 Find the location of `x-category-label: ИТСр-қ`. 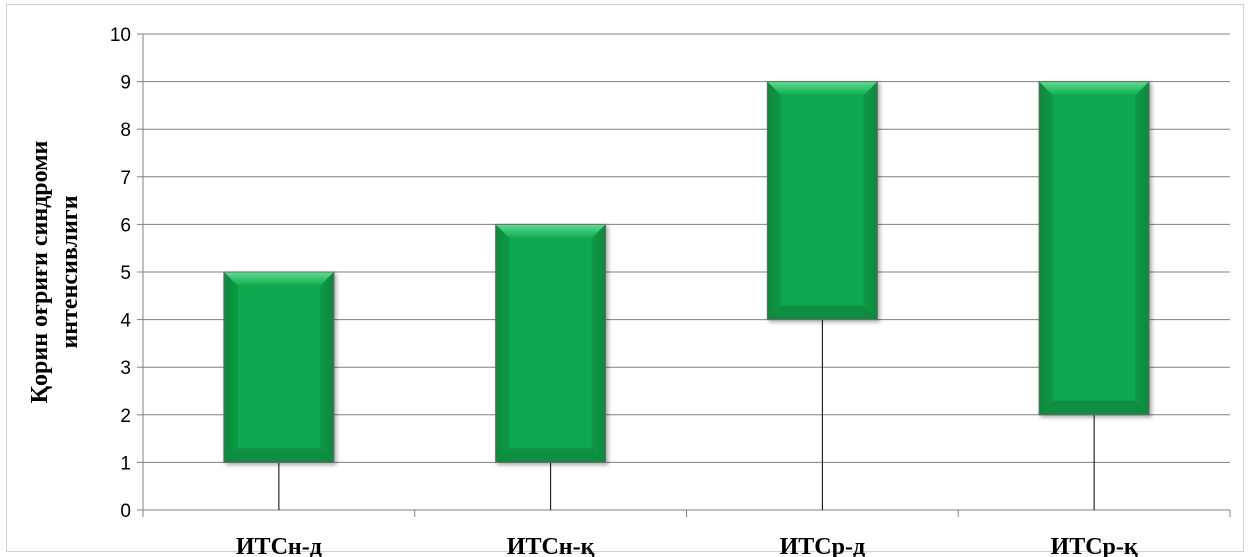

x-category-label: ИТСр-қ is located at coordinates (1094, 545).